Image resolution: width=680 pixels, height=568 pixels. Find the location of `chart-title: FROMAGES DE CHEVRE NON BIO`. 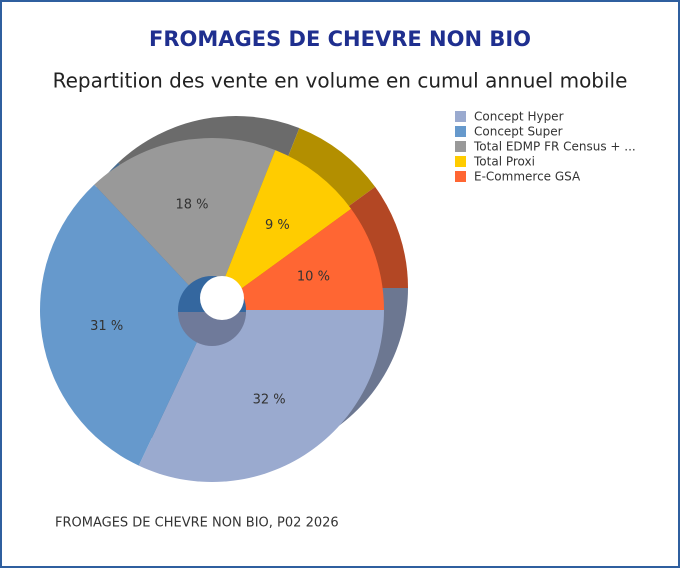

chart-title: FROMAGES DE CHEVRE NON BIO is located at coordinates (340, 39).